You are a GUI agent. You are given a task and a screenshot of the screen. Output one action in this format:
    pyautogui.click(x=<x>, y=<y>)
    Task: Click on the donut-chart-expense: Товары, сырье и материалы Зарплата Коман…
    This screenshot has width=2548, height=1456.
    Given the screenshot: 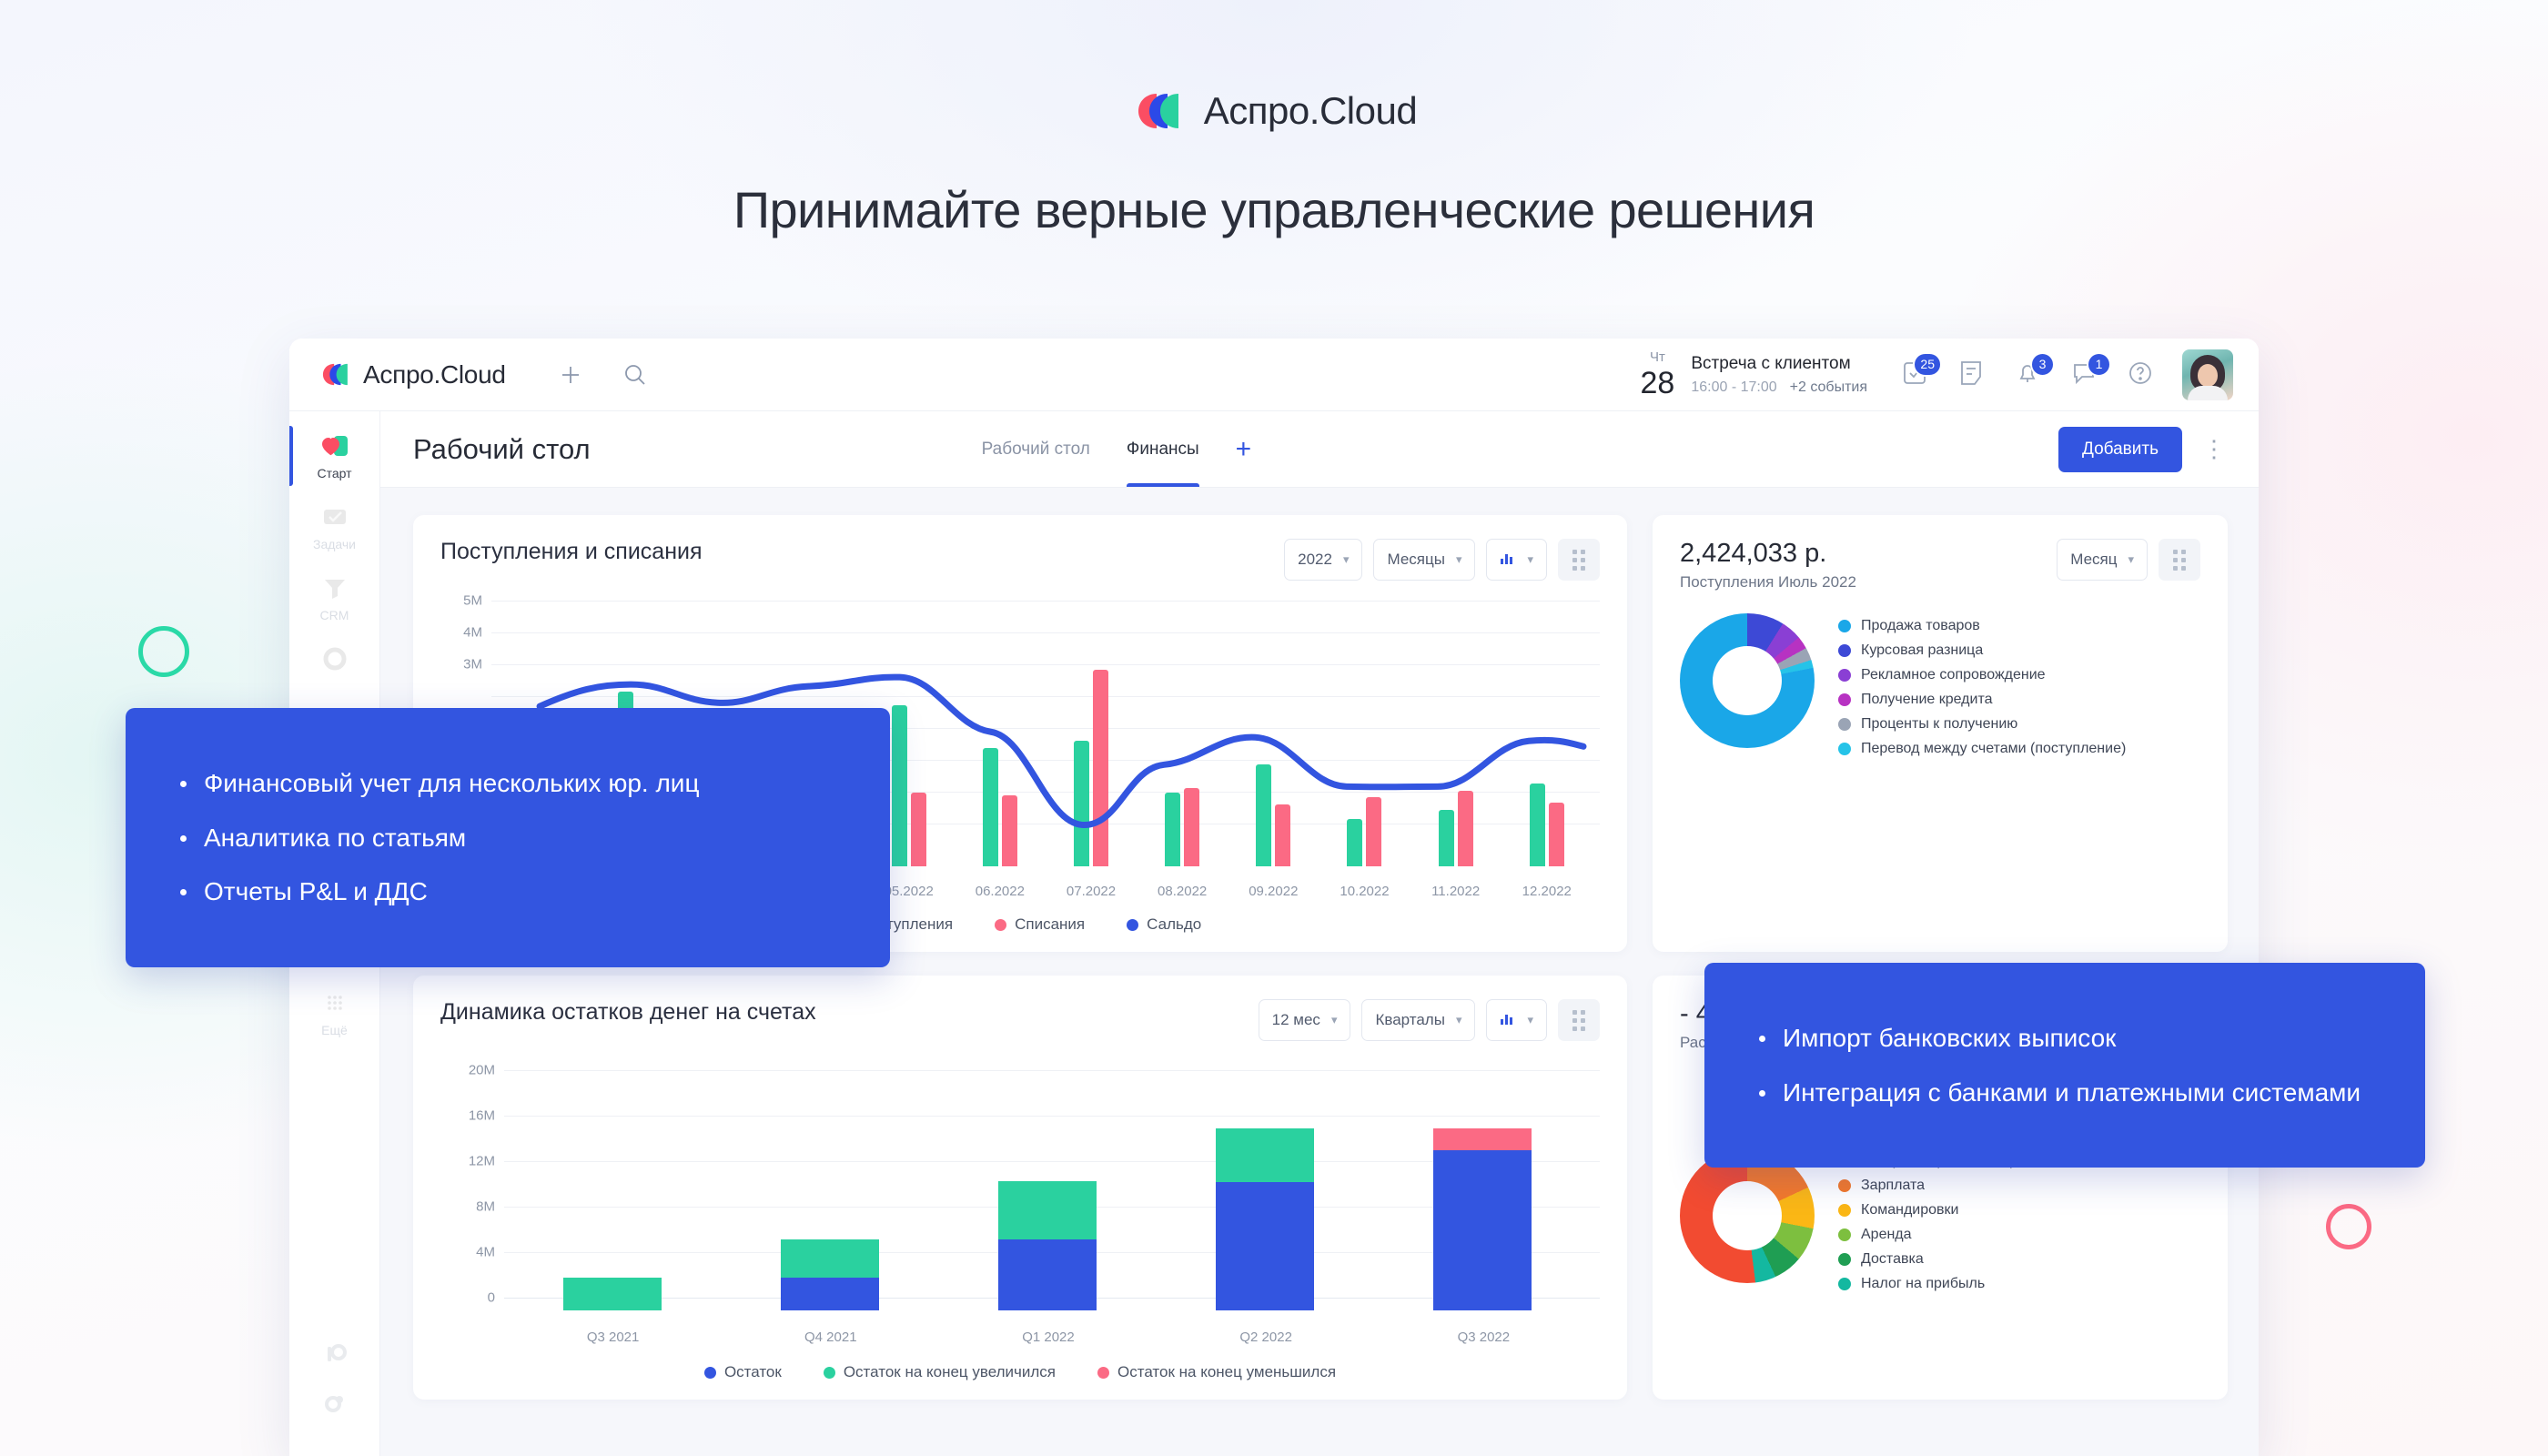 What is the action you would take?
    pyautogui.click(x=1940, y=1264)
    